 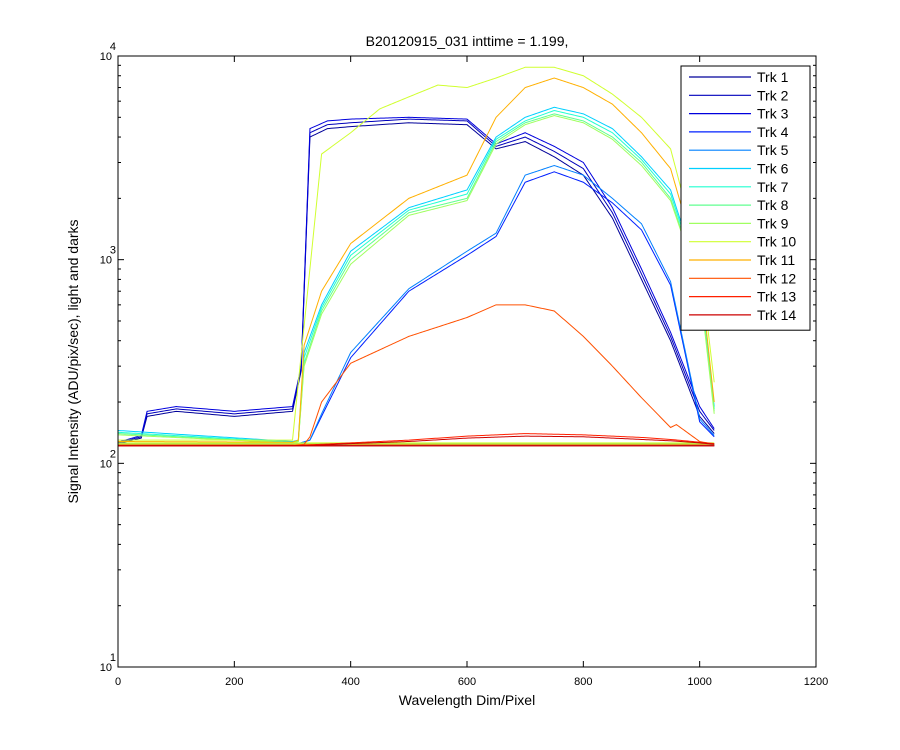 What do you see at coordinates (583, 682) in the screenshot?
I see `x-tick-label: 800` at bounding box center [583, 682].